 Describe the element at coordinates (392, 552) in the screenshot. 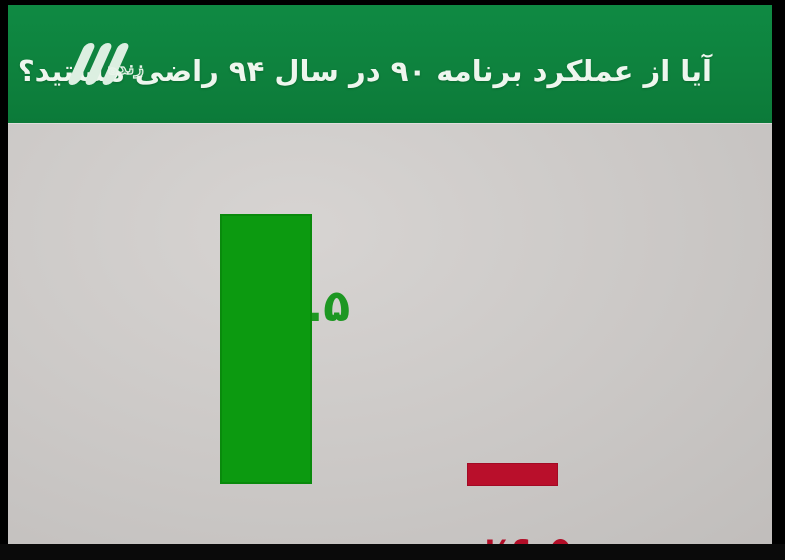

I see `letterbox-bottom` at that location.